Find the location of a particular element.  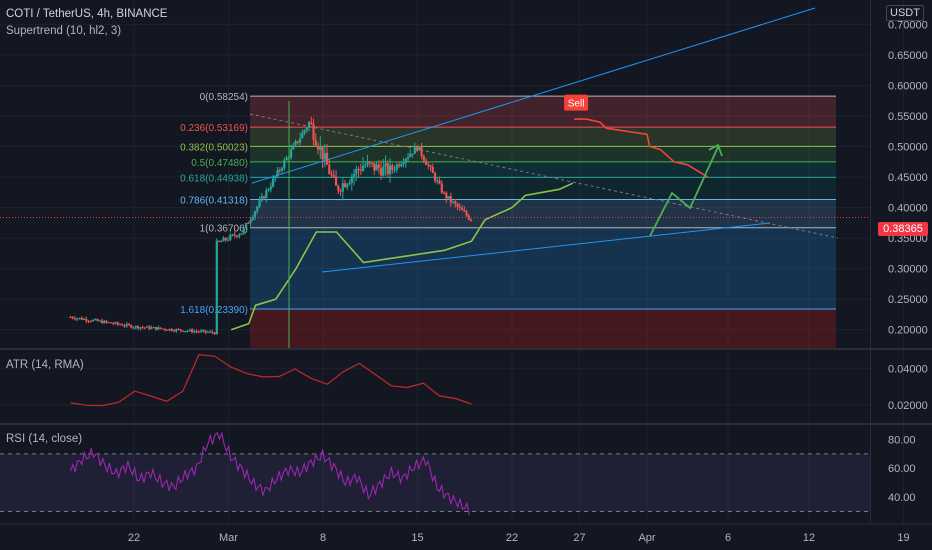

atr-line is located at coordinates (271, 380).